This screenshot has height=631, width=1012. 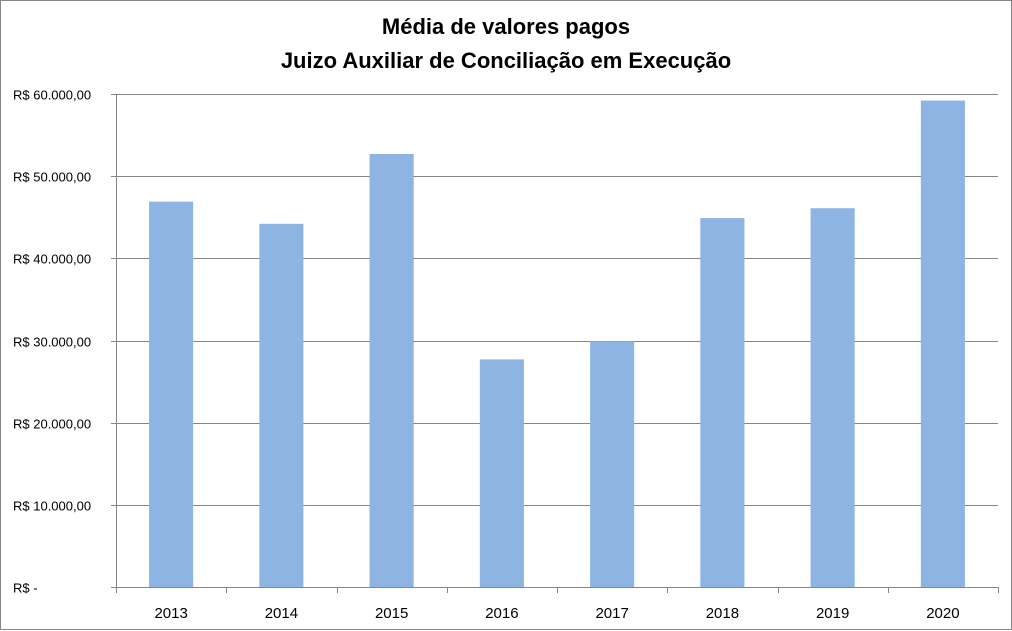 What do you see at coordinates (722, 613) in the screenshot?
I see `x-tick-label: 2018` at bounding box center [722, 613].